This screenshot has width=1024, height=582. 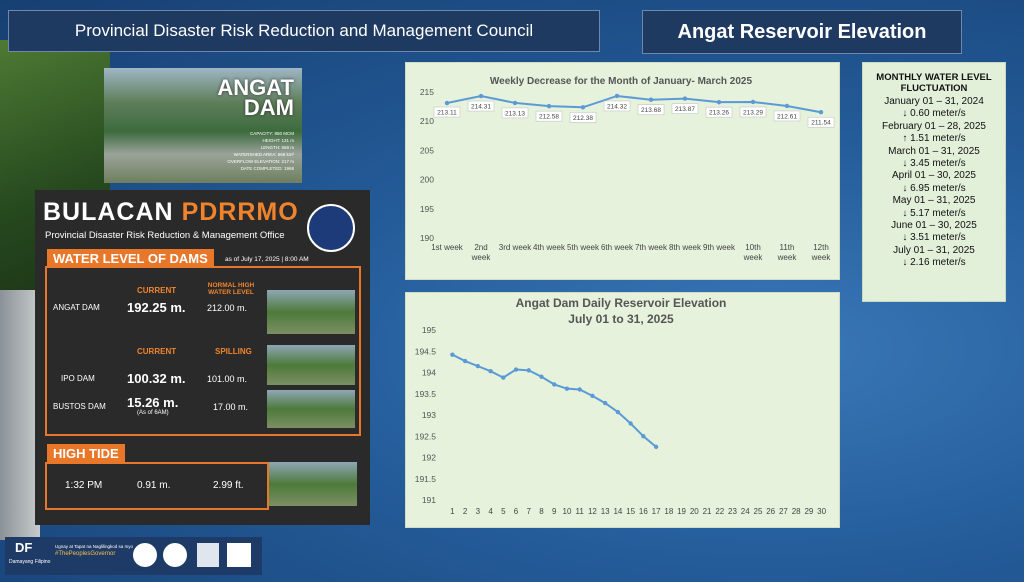 What do you see at coordinates (554, 511) in the screenshot?
I see `x-tick-label: 9` at bounding box center [554, 511].